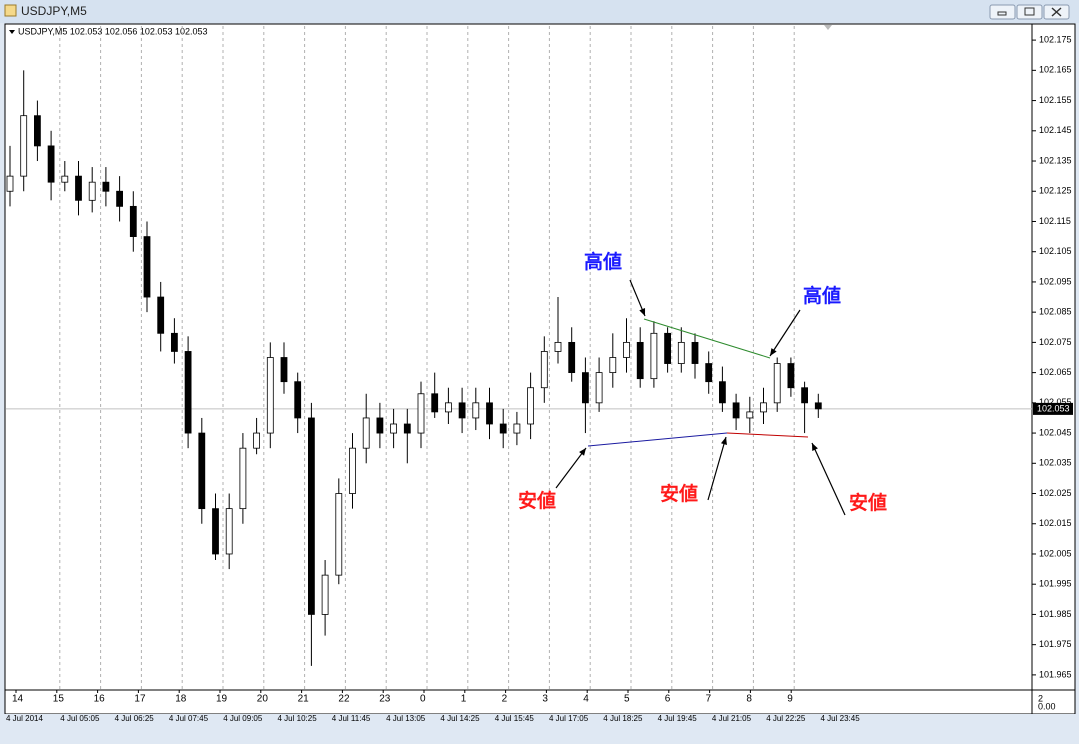  I want to click on date-label: 4 Jul 07:45, so click(189, 718).